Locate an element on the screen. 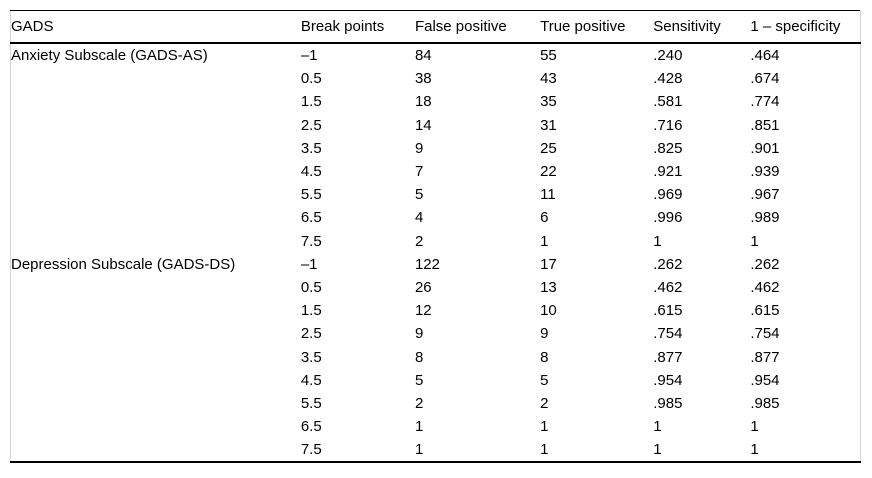  cell-break-point: 6.5 is located at coordinates (311, 218).